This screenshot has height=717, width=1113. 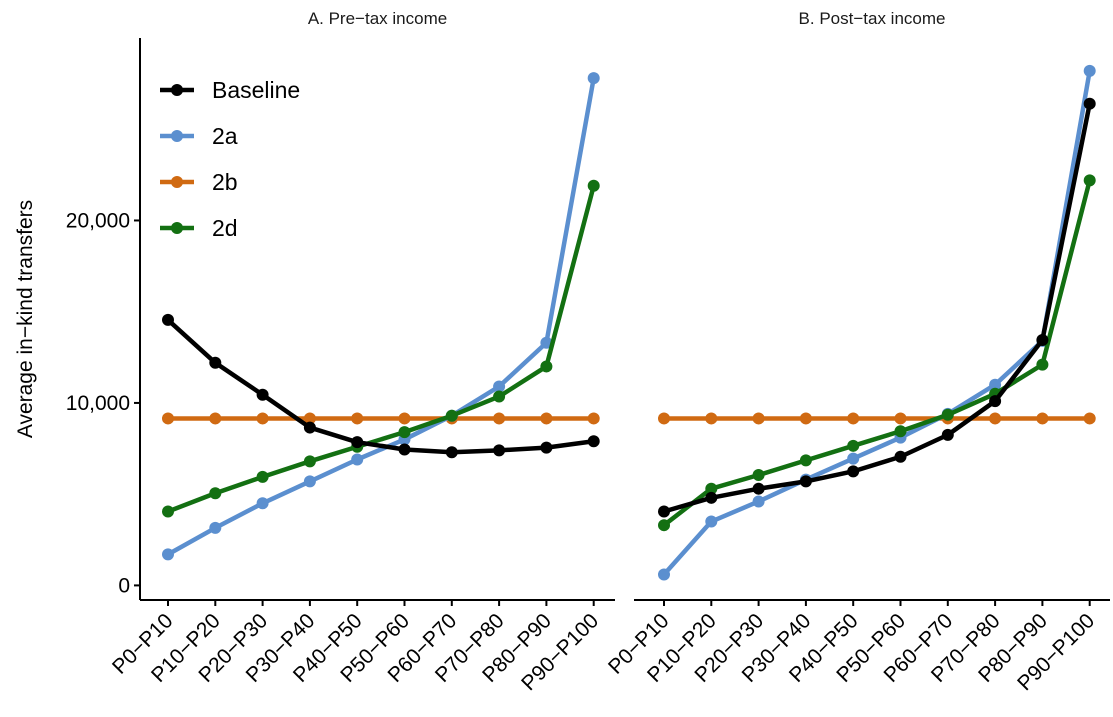 I want to click on y-tick-label: 20,000, so click(x=98, y=220).